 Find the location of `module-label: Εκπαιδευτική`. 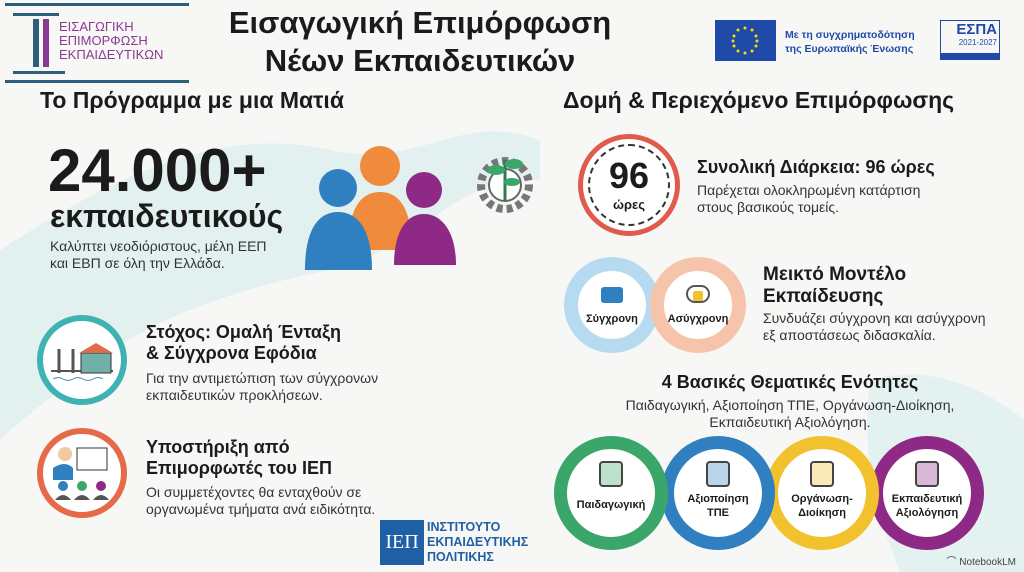

module-label: Εκπαιδευτική is located at coordinates (927, 499).